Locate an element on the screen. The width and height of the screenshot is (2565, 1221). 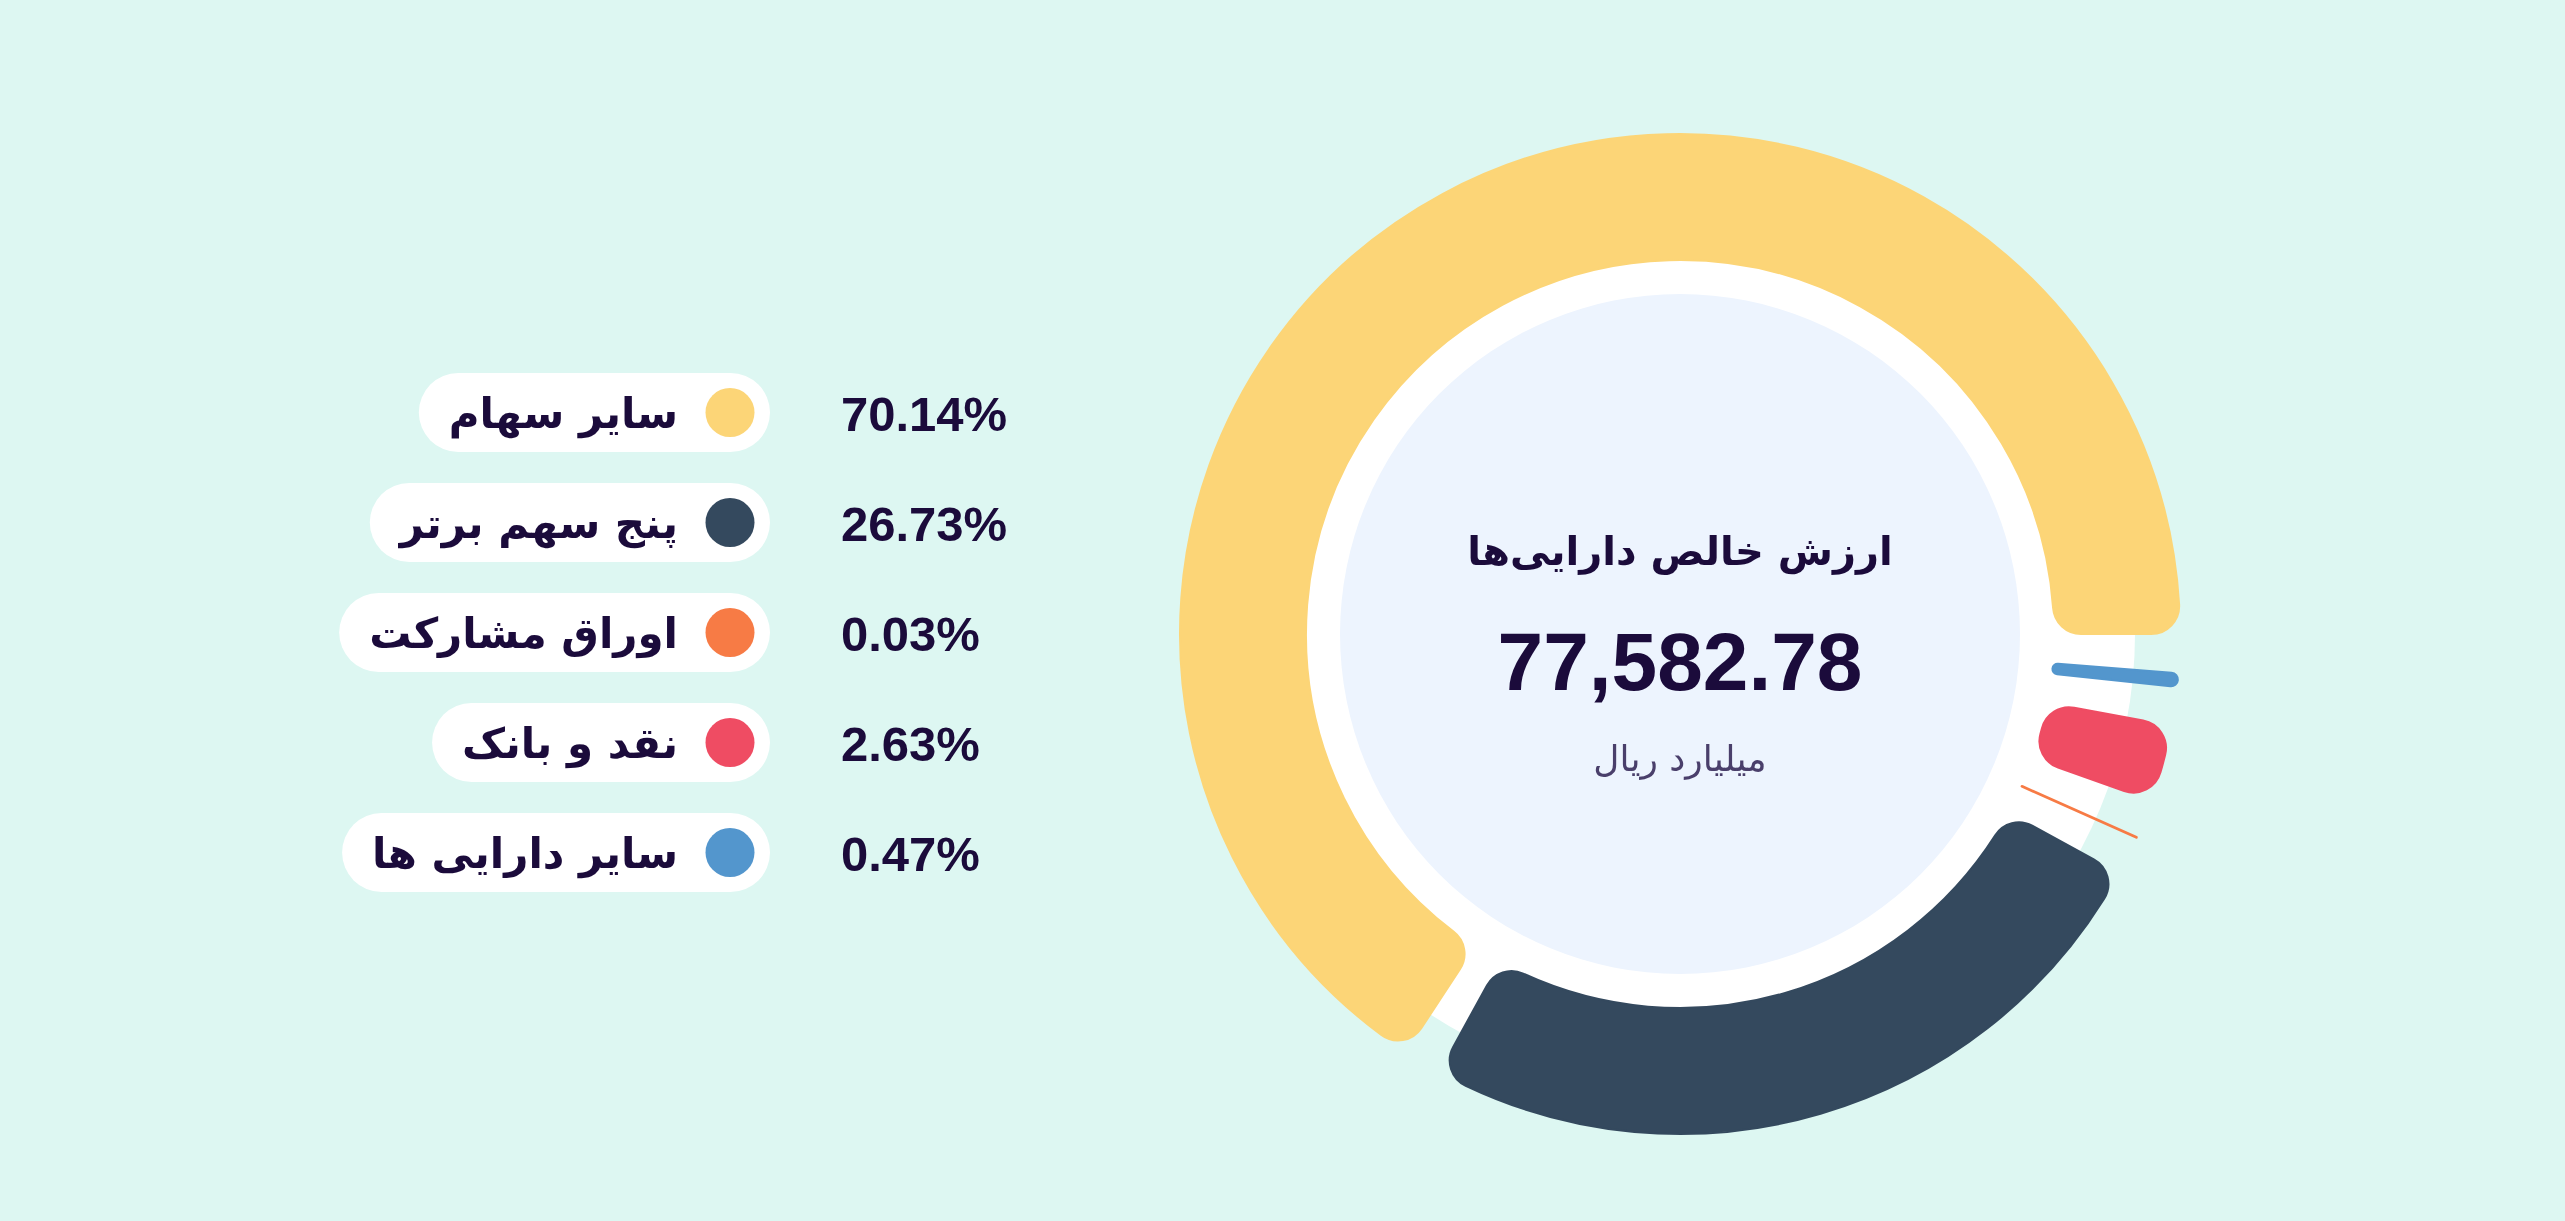
legend-label: سایر سهام is located at coordinates (563, 413).